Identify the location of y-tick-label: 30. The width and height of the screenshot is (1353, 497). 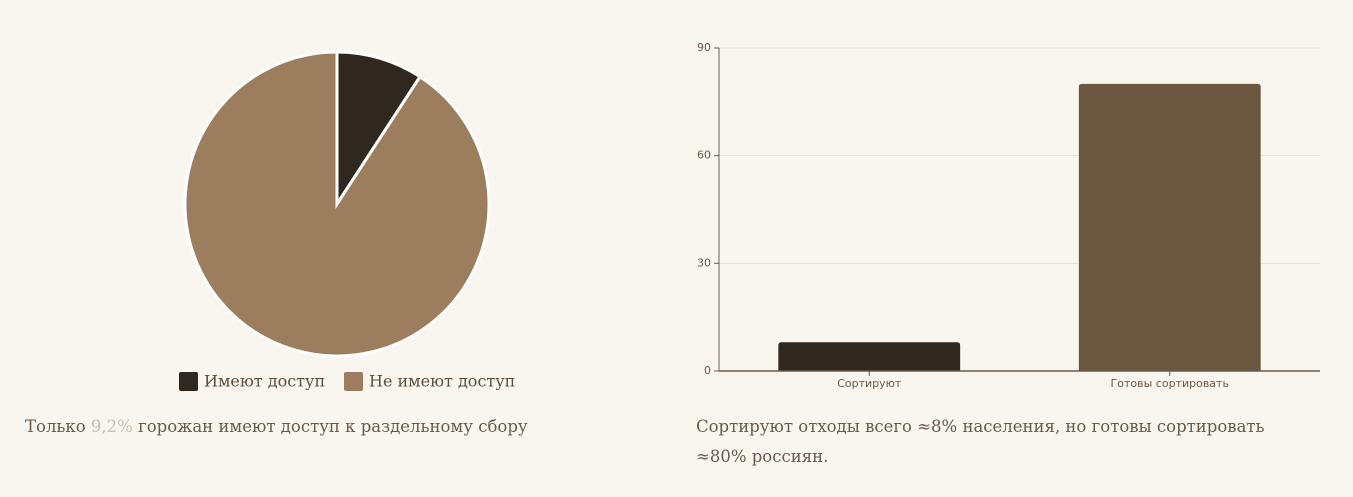
(704, 262).